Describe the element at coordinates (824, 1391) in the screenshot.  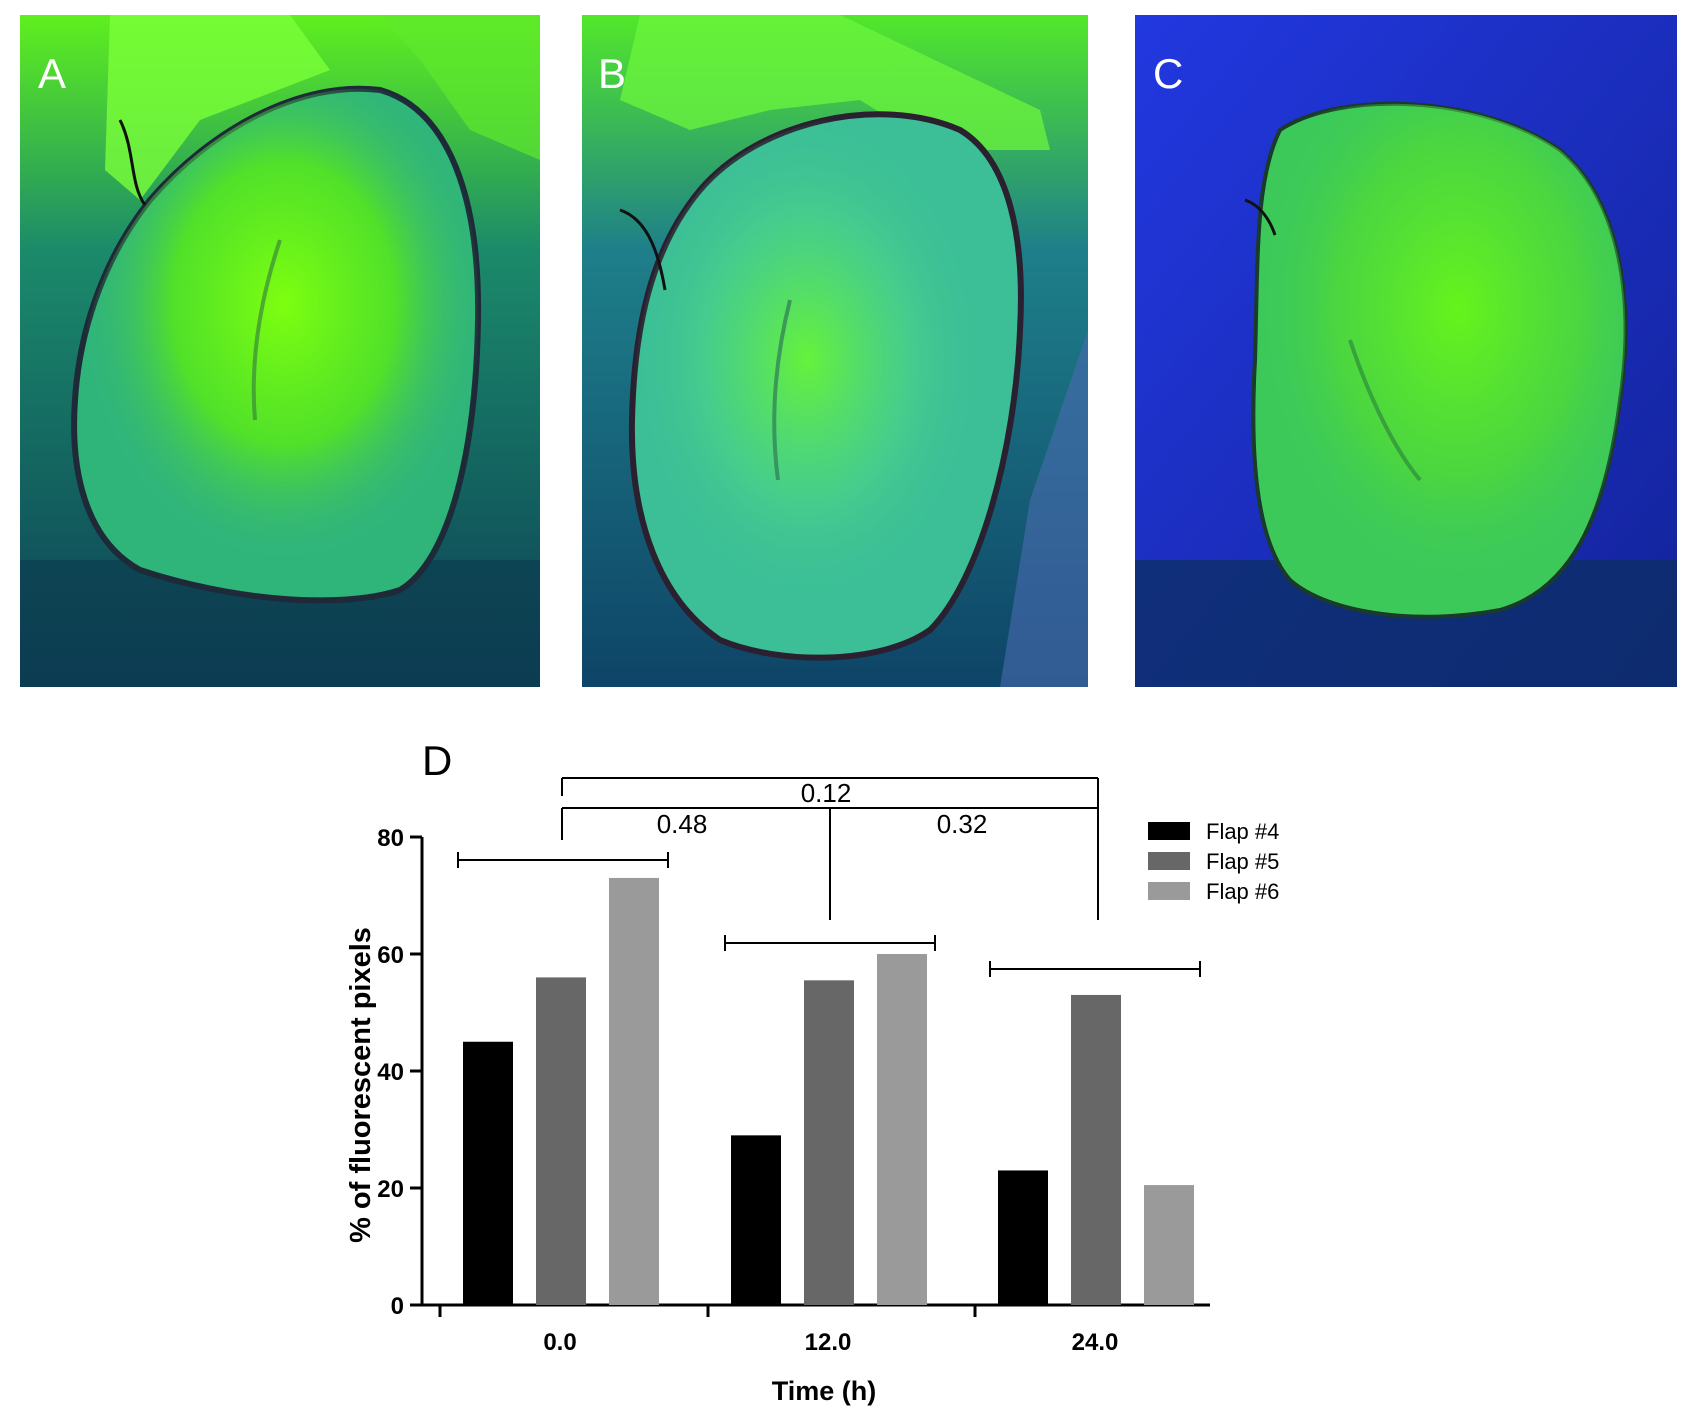
I see `x-axis-title: Time (h)` at that location.